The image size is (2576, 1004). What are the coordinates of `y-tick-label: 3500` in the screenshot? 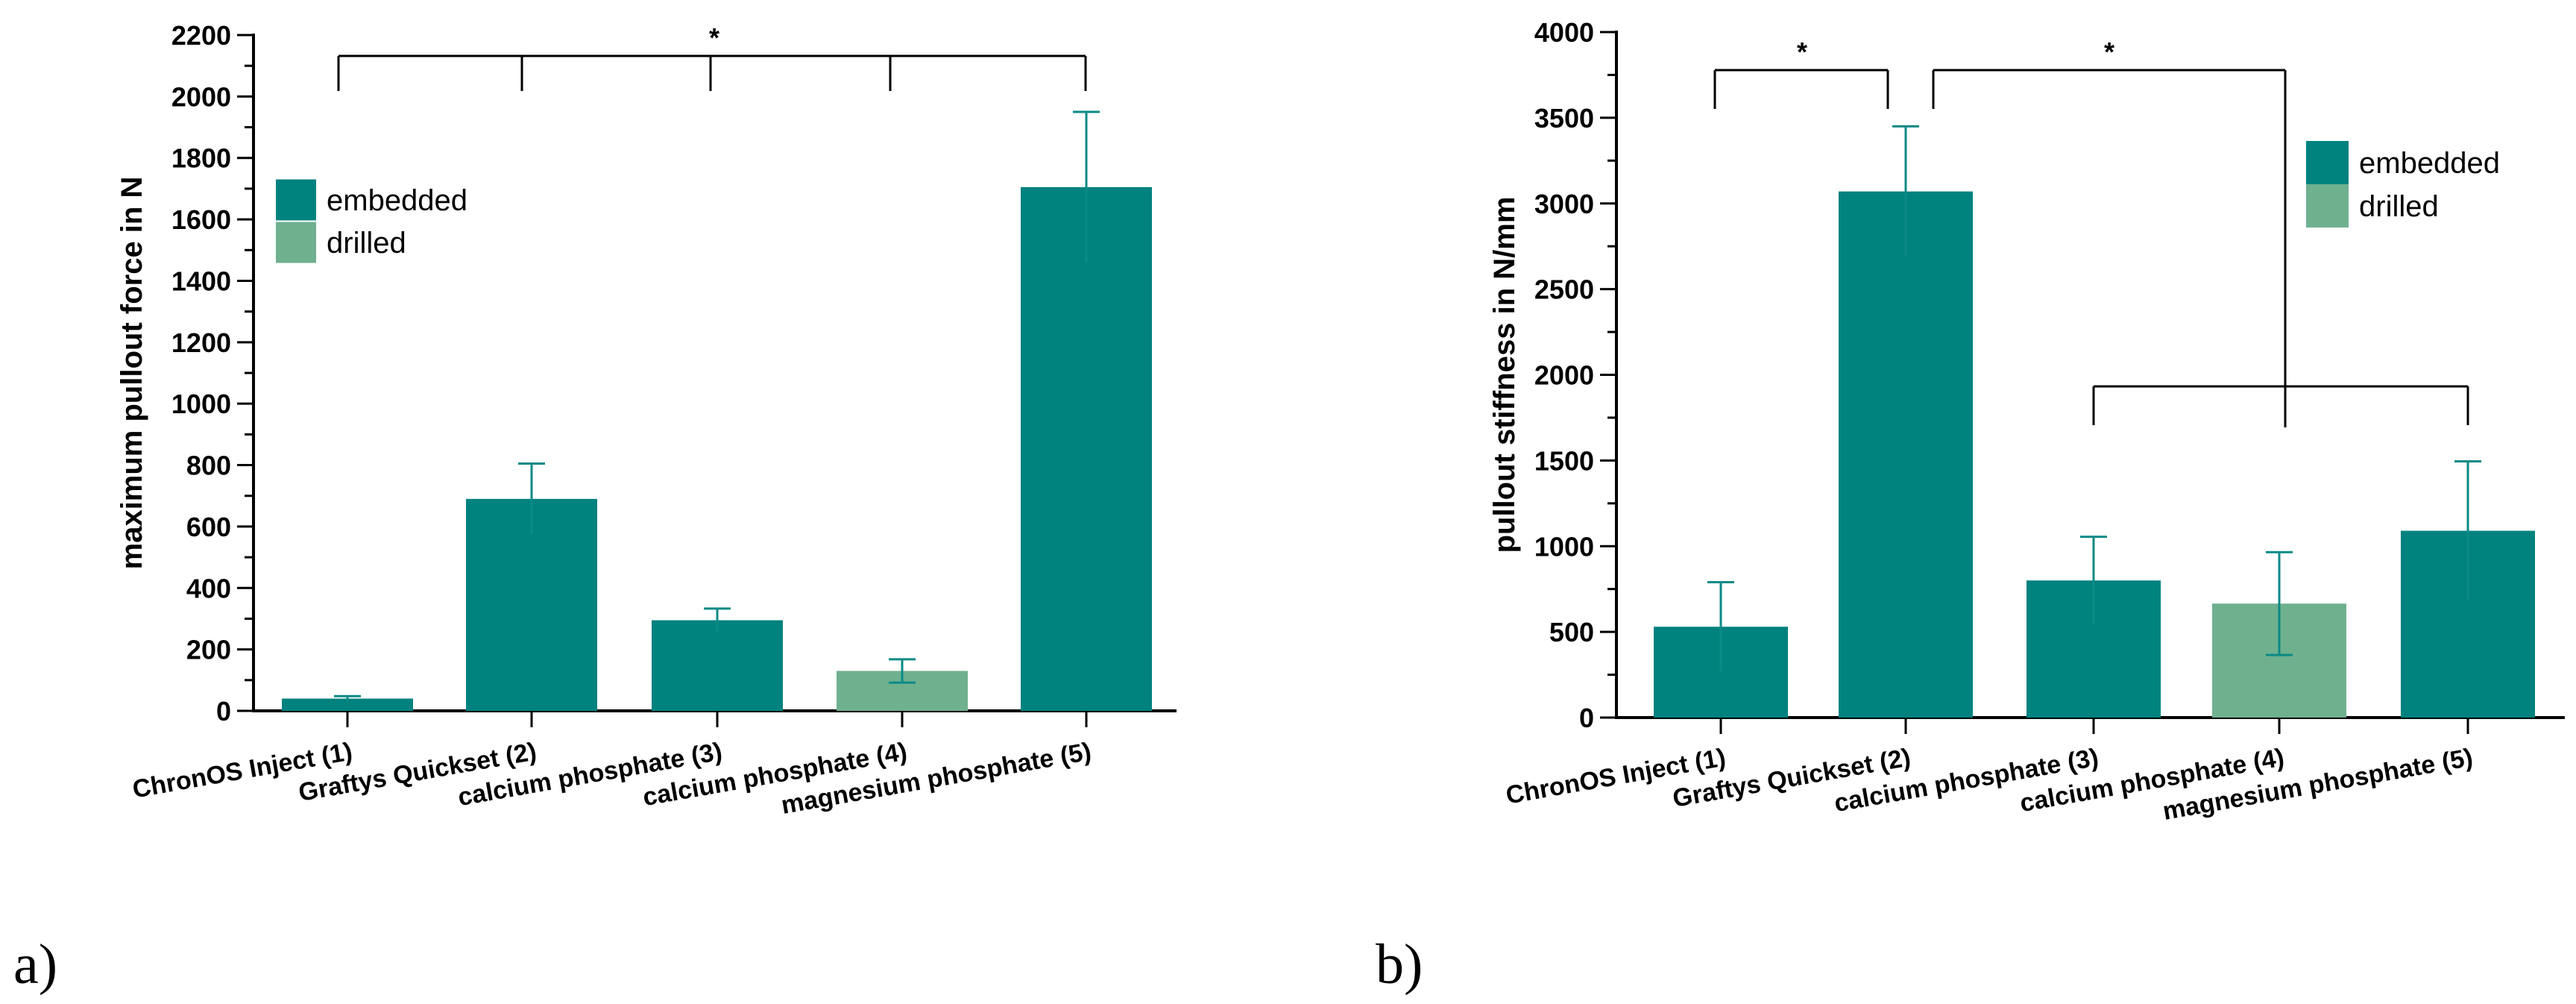 It's located at (1564, 118).